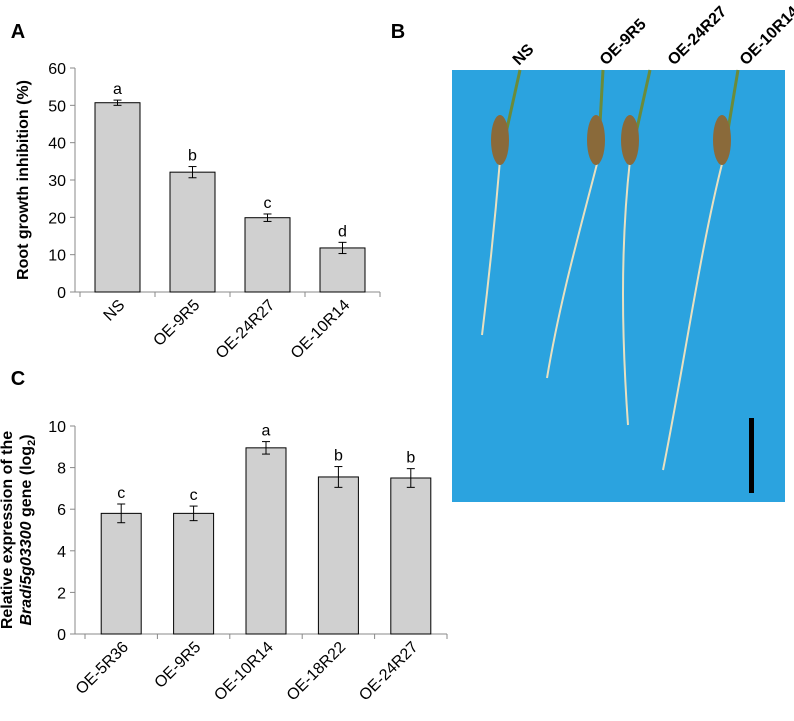  What do you see at coordinates (765, 36) in the screenshot?
I see `photo-label: OE-10R14` at bounding box center [765, 36].